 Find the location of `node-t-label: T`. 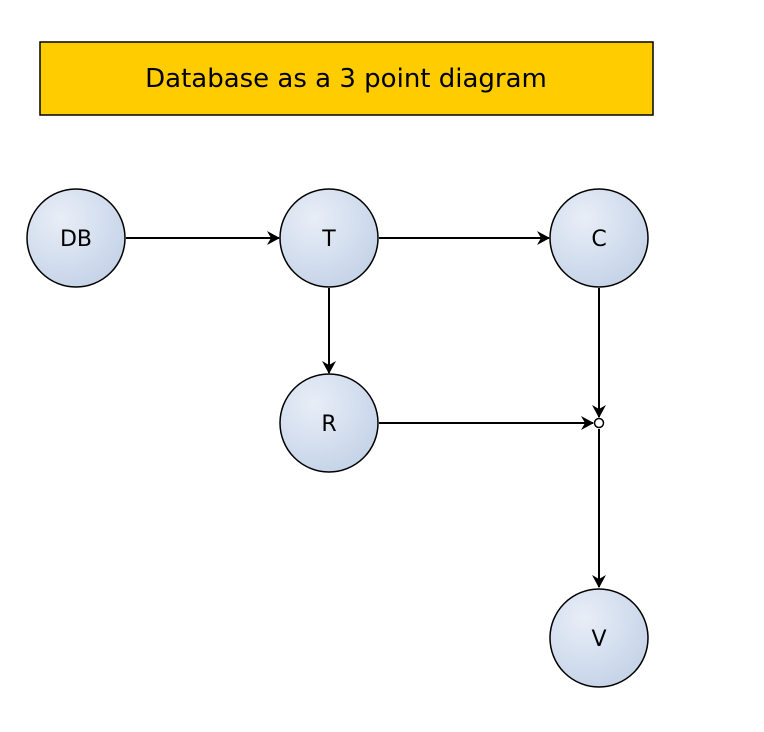

node-t-label: T is located at coordinates (328, 239).